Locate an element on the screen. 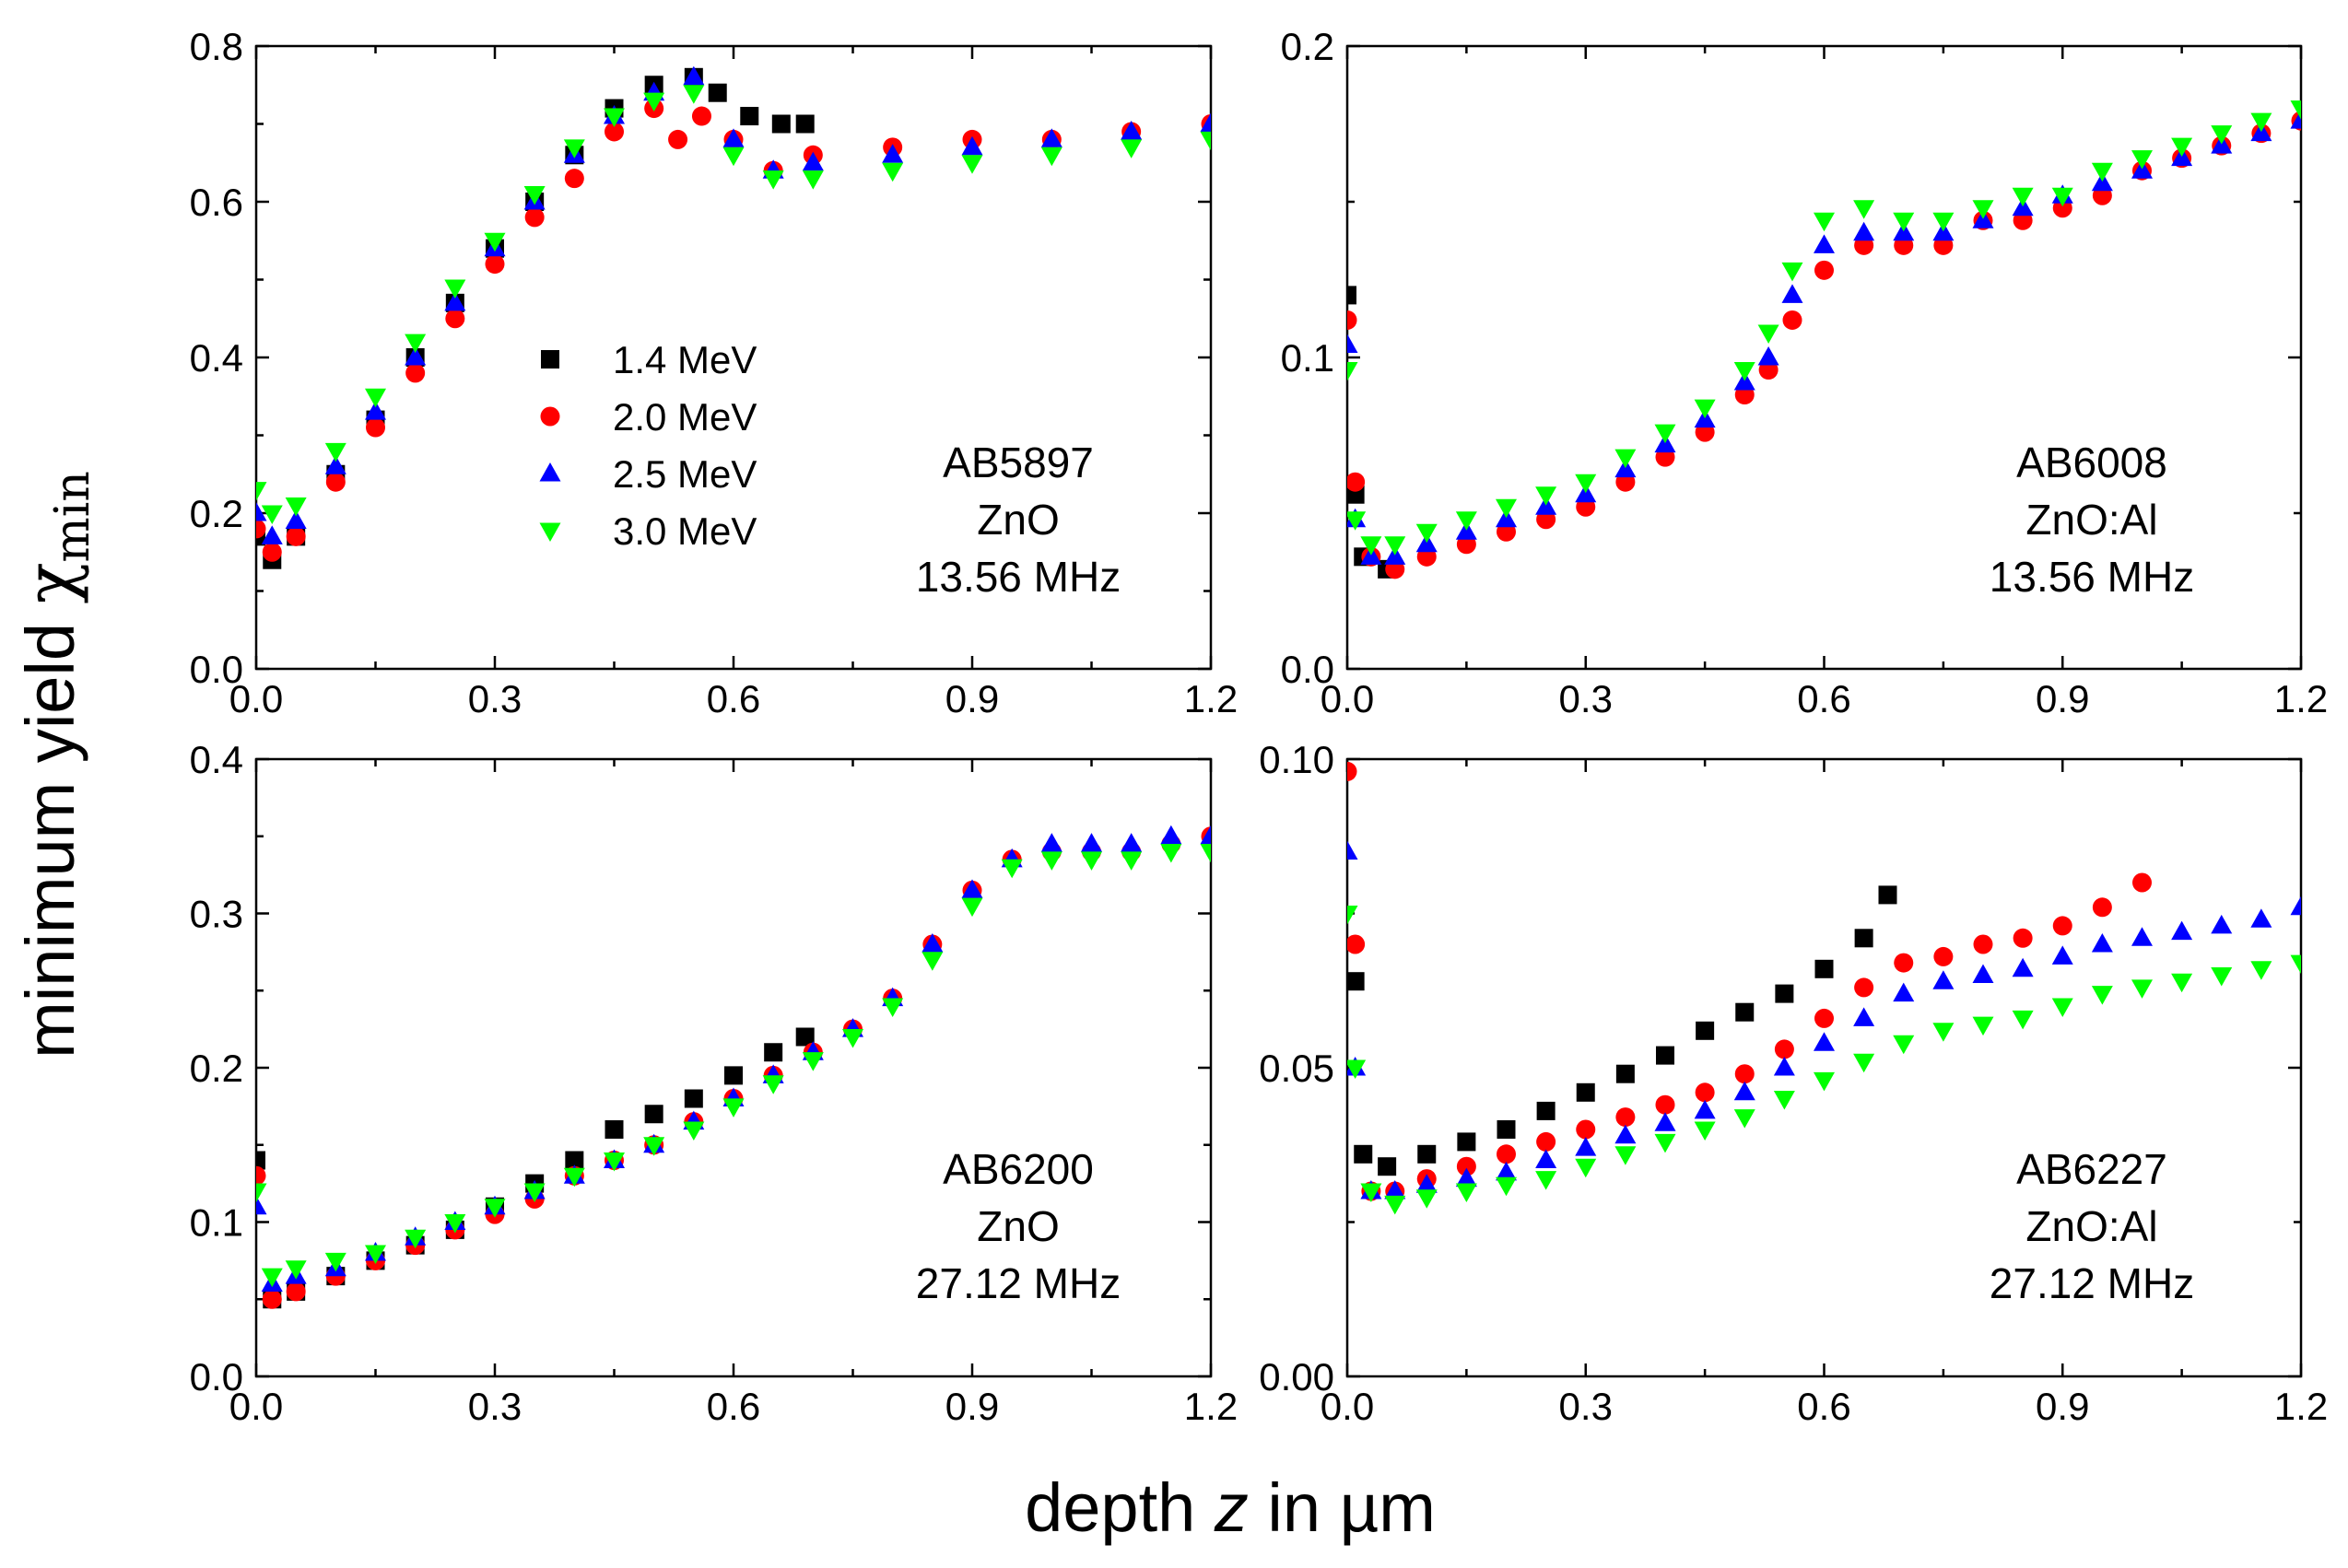 Image resolution: width=2348 pixels, height=1568 pixels. sample-annotation-line-1: AB6227 is located at coordinates (2092, 1169).